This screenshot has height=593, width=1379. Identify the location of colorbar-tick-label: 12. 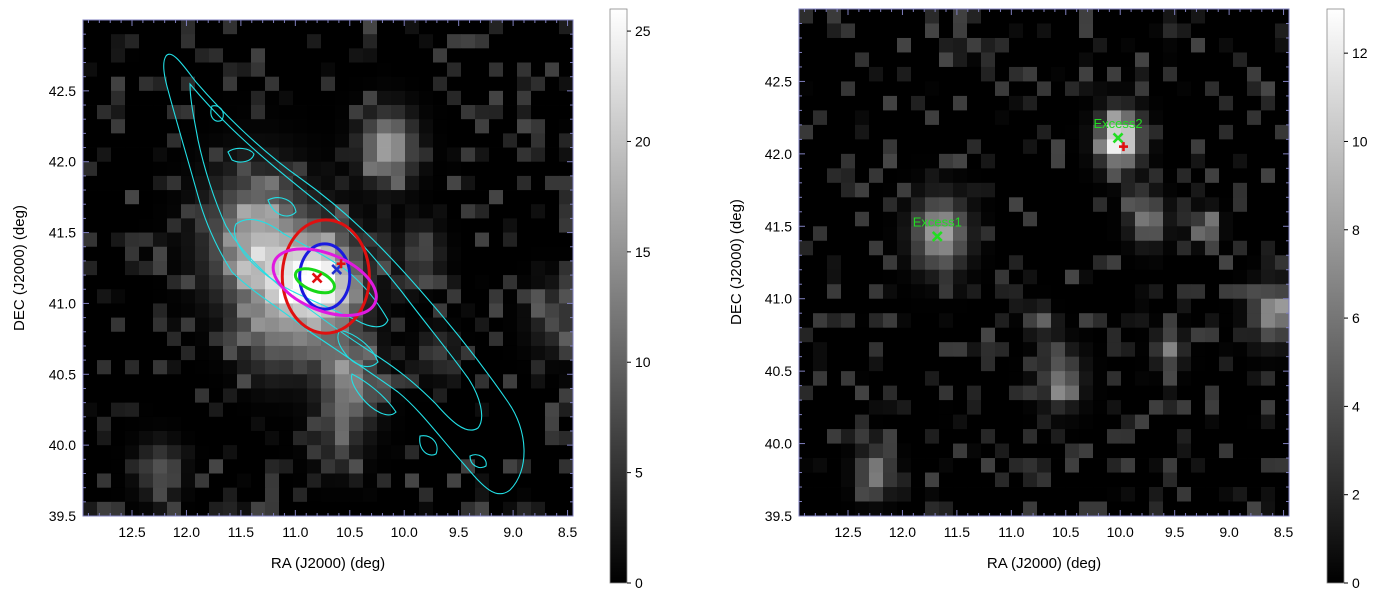
(1360, 53).